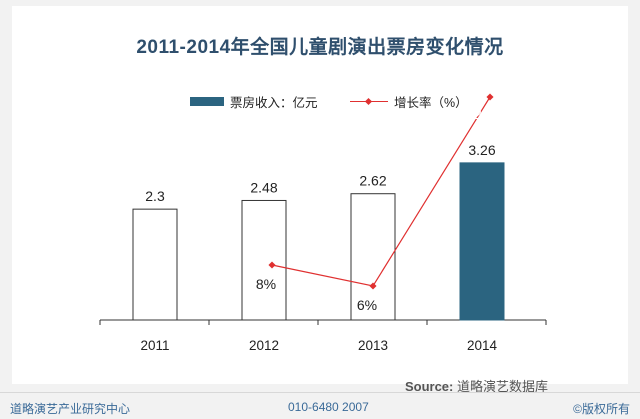  I want to click on source-note: Source: 道略演艺数据库, so click(476, 385).